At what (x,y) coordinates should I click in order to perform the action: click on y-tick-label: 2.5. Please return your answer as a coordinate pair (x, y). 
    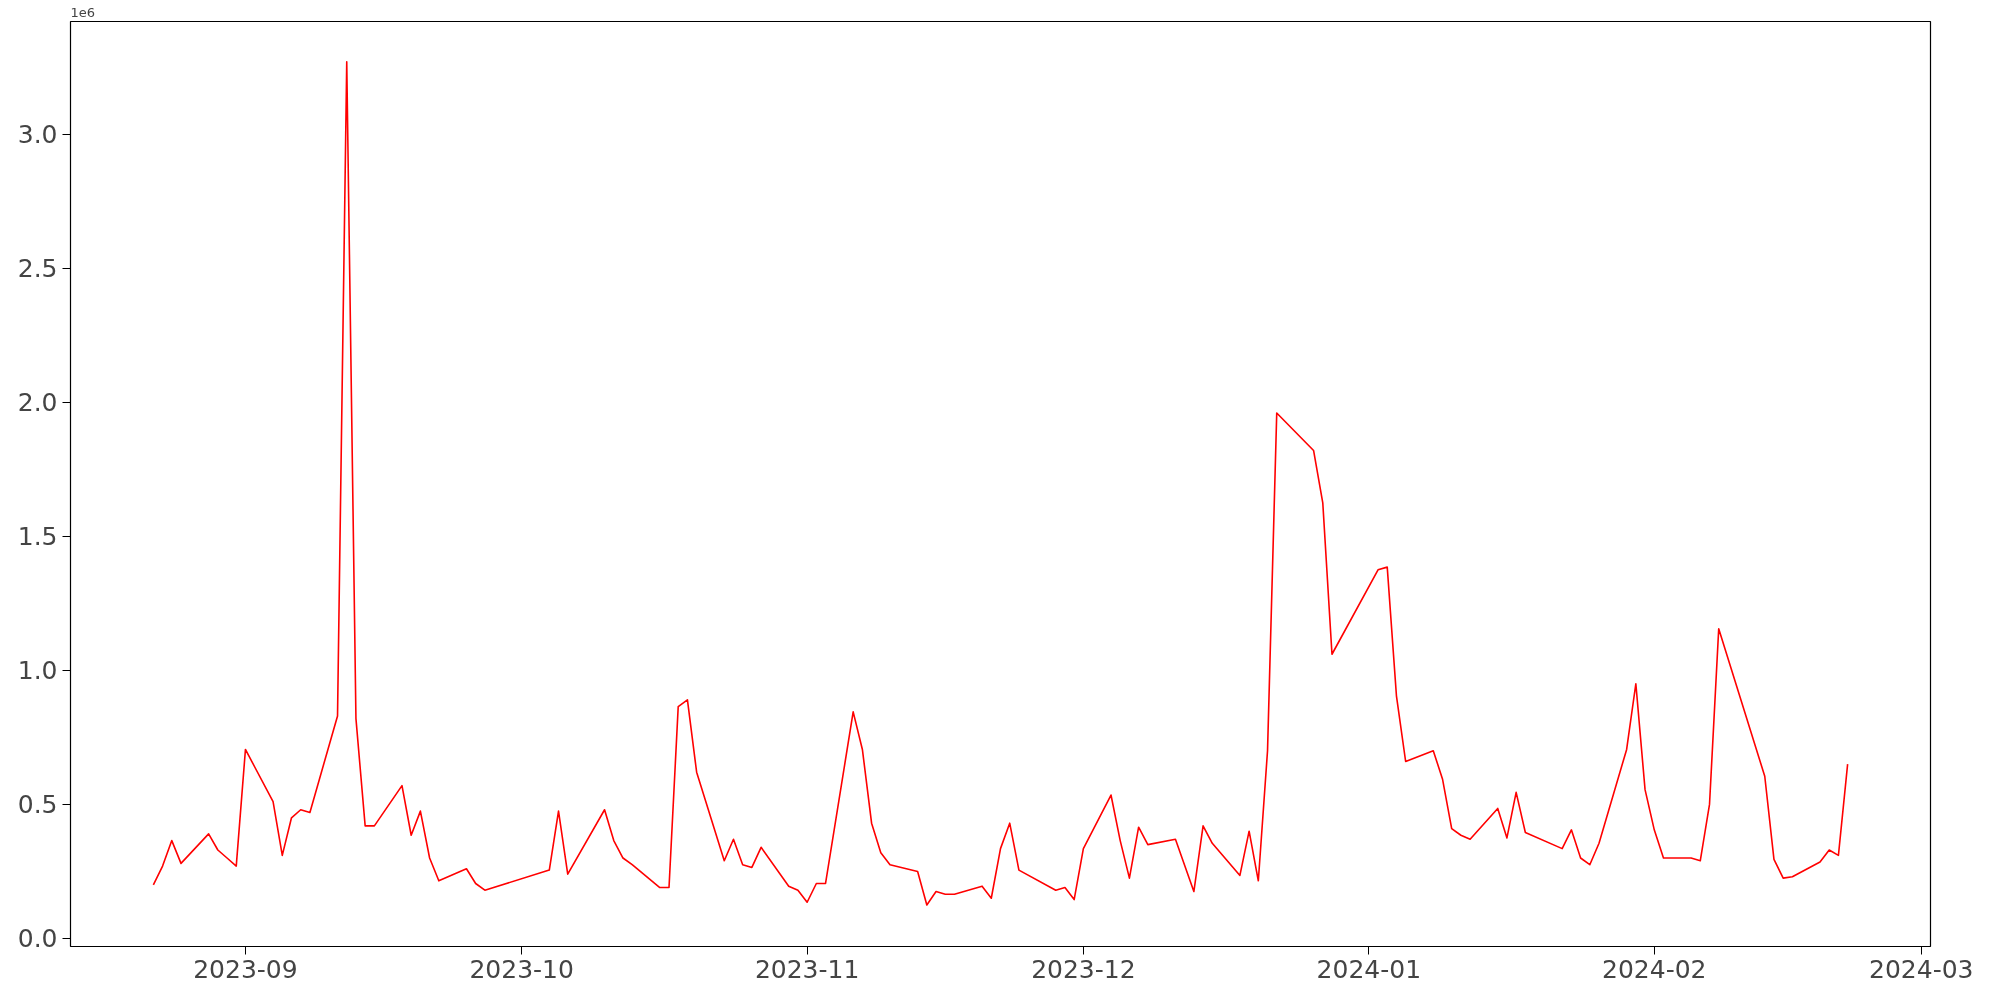
    Looking at the image, I should click on (37, 269).